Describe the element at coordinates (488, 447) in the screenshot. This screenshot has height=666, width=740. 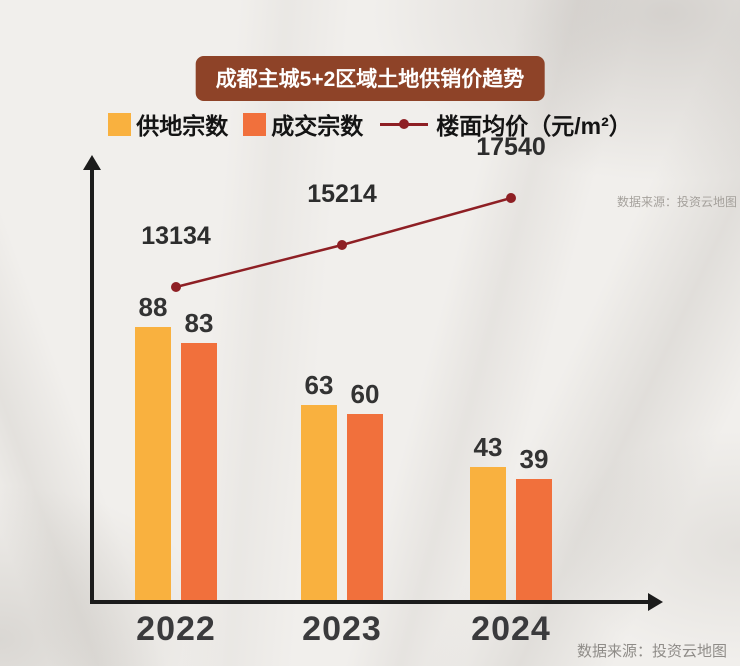
I see `bar-value-supply-2024: 43` at that location.